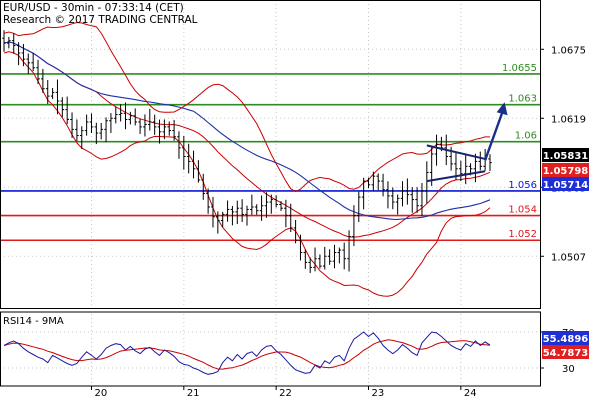 The height and width of the screenshot is (404, 590). I want to click on price-tag-label: 1.05714, so click(566, 185).